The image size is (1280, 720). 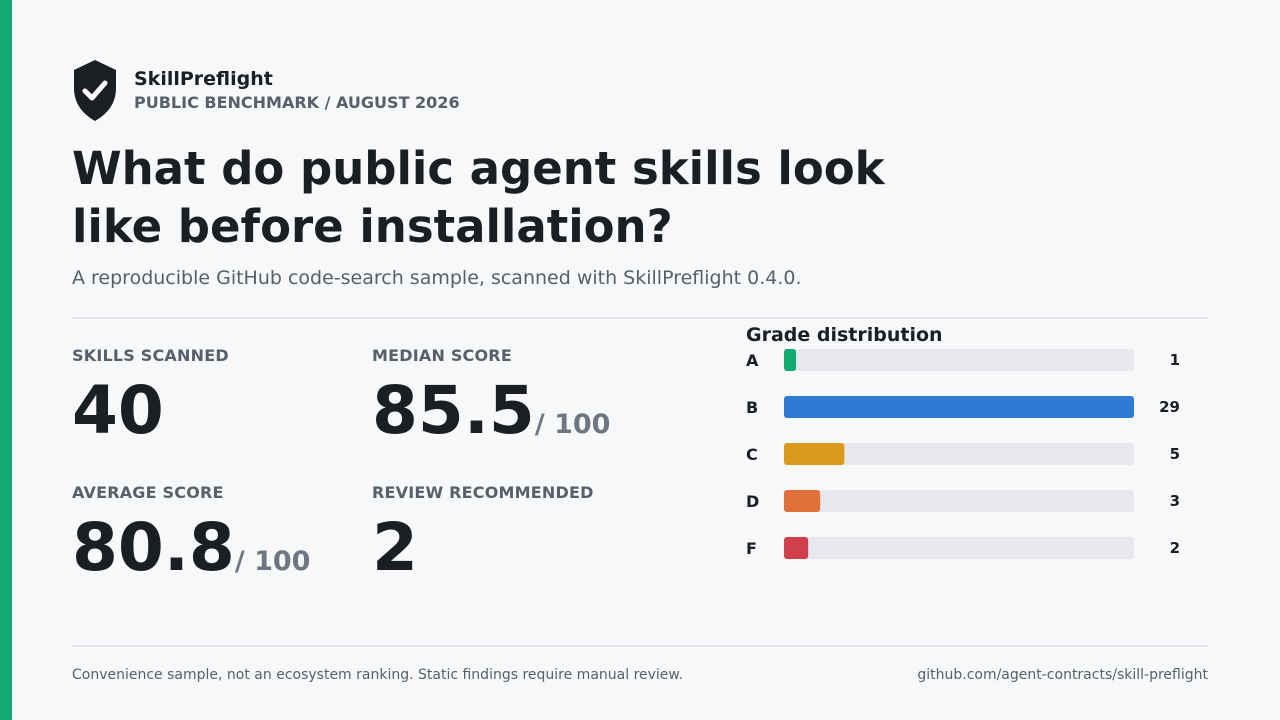 What do you see at coordinates (959, 548) in the screenshot?
I see `grade-track-f` at bounding box center [959, 548].